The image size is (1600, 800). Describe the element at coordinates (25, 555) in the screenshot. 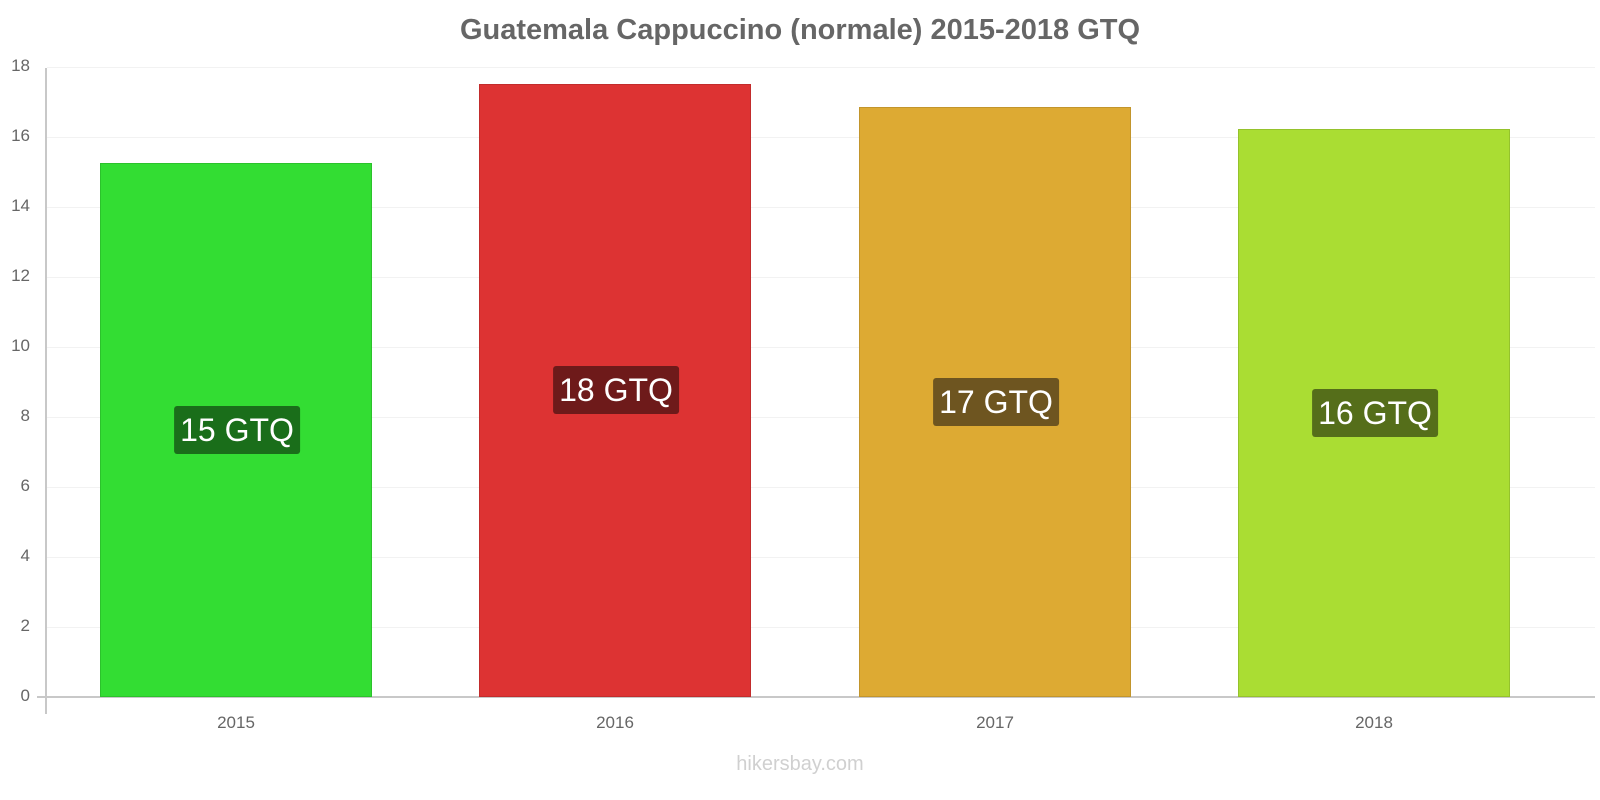

I see `y-tick-label: 4` at that location.